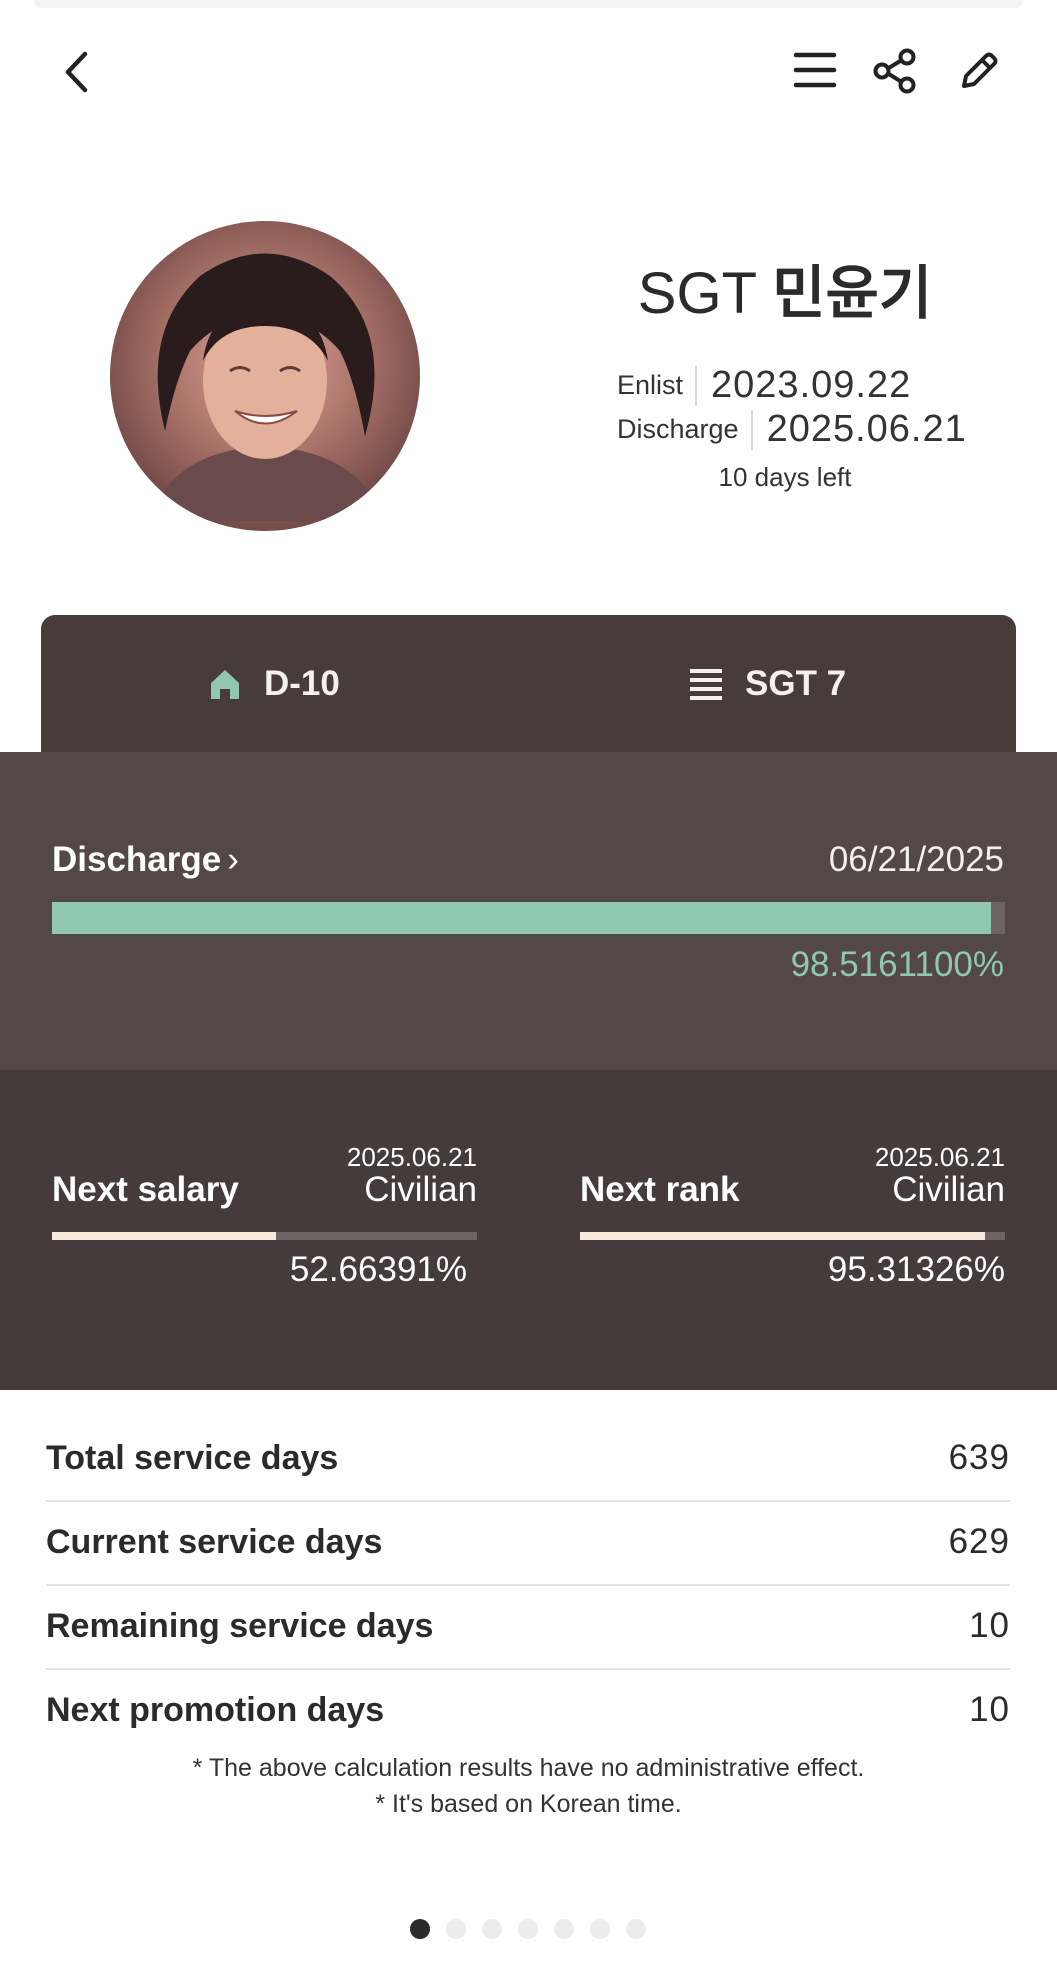 The height and width of the screenshot is (1962, 1057). What do you see at coordinates (240, 1625) in the screenshot?
I see `stat-label: Remaining service days` at bounding box center [240, 1625].